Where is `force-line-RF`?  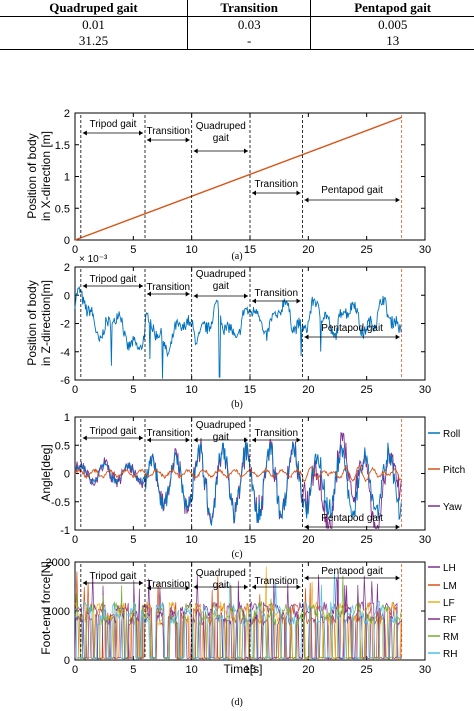 force-line-RF is located at coordinates (238, 616).